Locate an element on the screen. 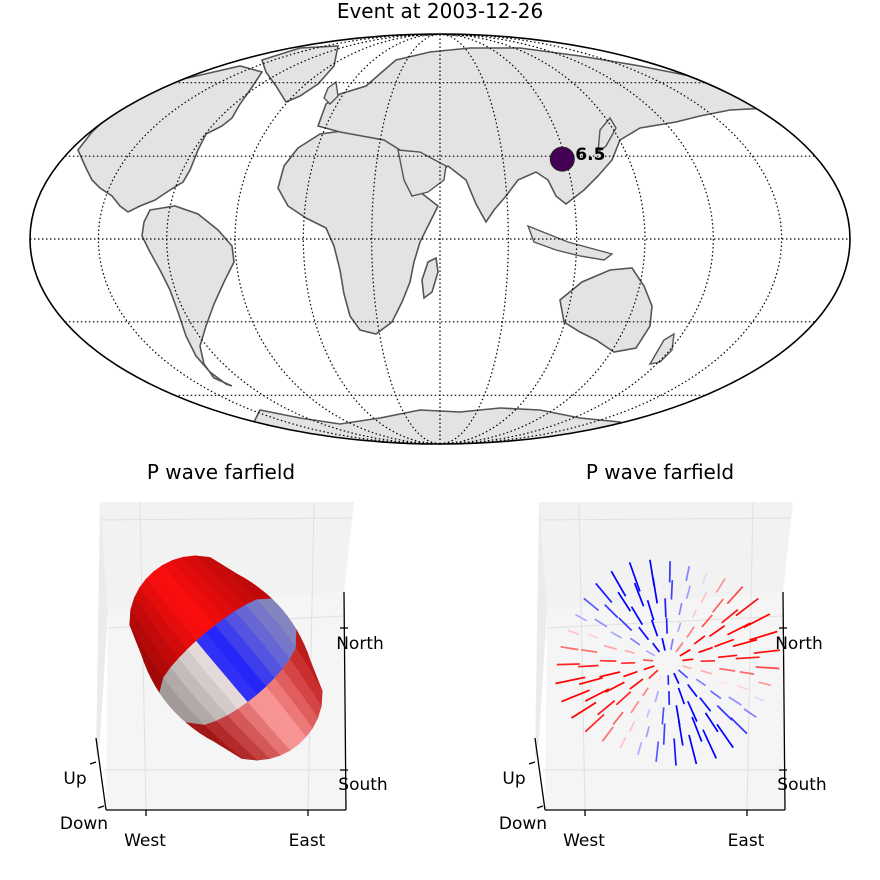 Image resolution: width=880 pixels, height=880 pixels. surface-facet is located at coordinates (224, 747).